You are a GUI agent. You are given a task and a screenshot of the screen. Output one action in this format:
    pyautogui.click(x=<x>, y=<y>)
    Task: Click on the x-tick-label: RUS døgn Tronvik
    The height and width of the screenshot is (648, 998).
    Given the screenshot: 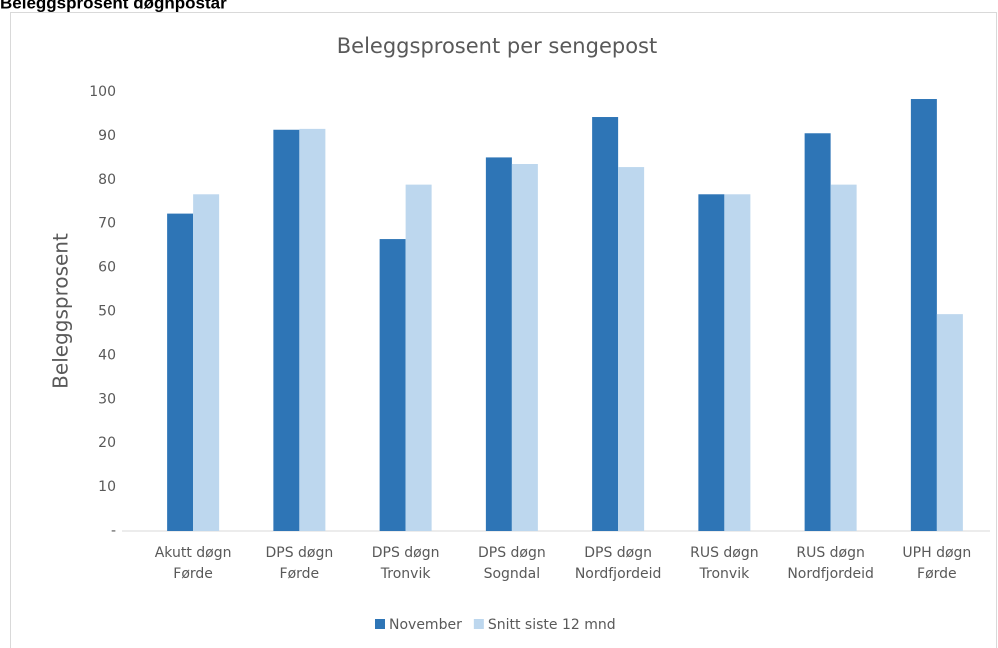 What is the action you would take?
    pyautogui.click(x=724, y=563)
    